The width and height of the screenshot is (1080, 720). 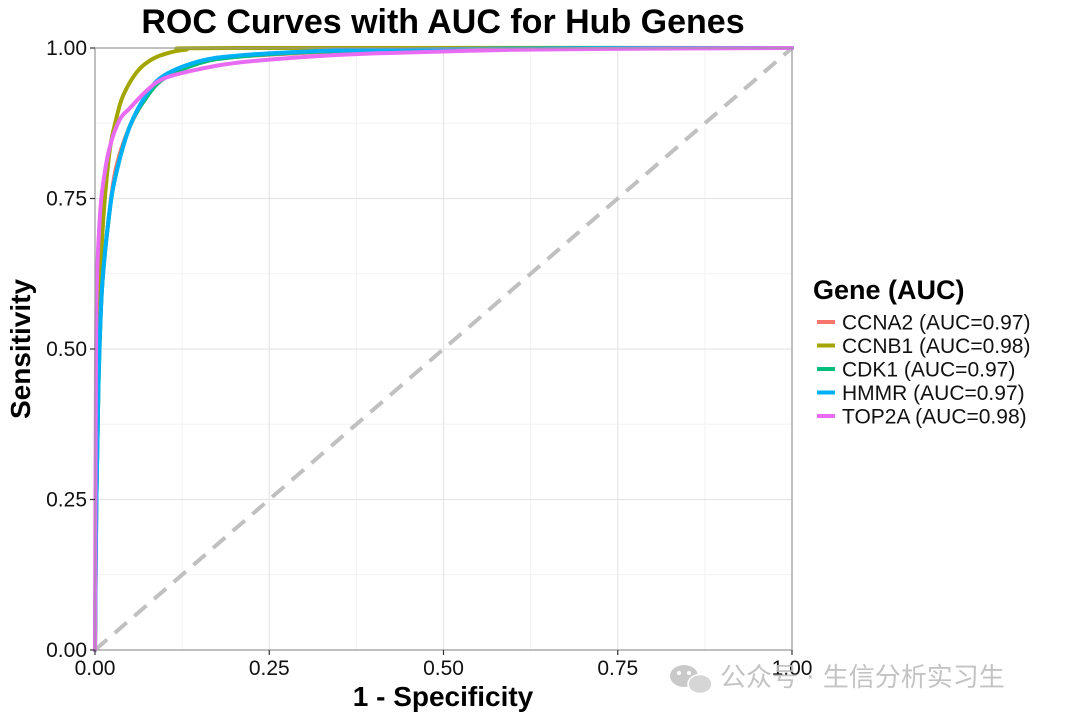 I want to click on legend-label-hmmr: HMMR (AUC=0.97), so click(x=933, y=393).